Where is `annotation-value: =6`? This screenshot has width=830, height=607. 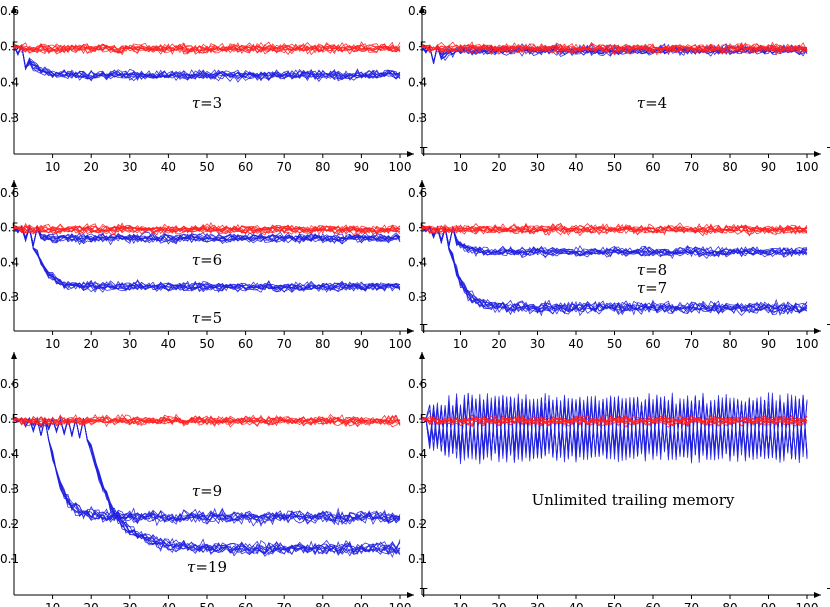 annotation-value: =6 is located at coordinates (211, 260).